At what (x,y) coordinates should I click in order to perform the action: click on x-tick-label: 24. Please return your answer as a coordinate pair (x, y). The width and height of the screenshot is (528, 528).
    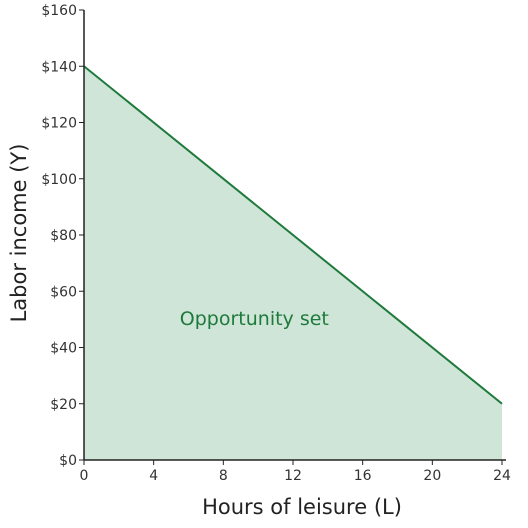
    Looking at the image, I should click on (502, 476).